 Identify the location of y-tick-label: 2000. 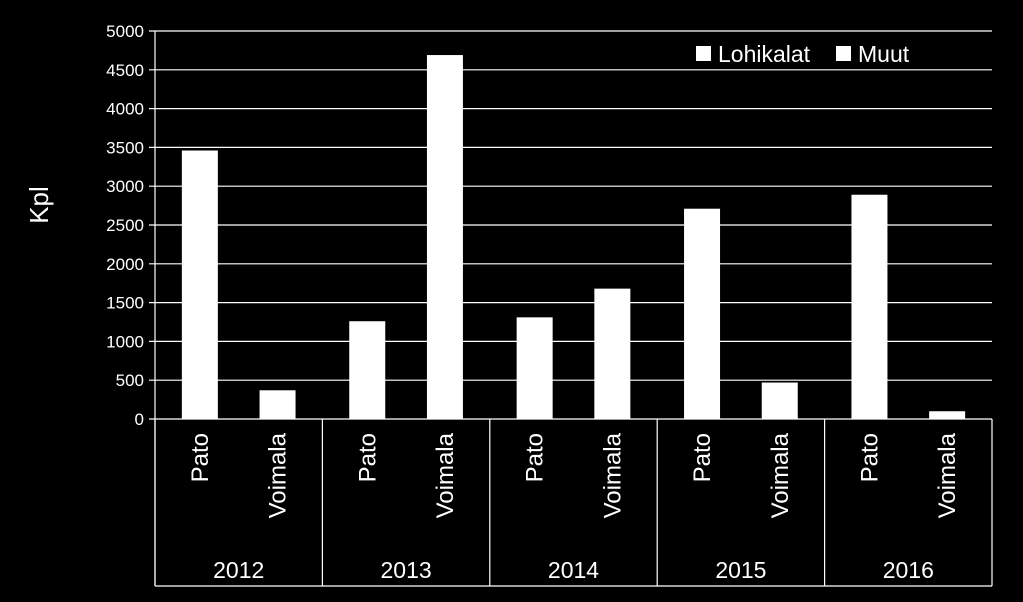
(125, 264).